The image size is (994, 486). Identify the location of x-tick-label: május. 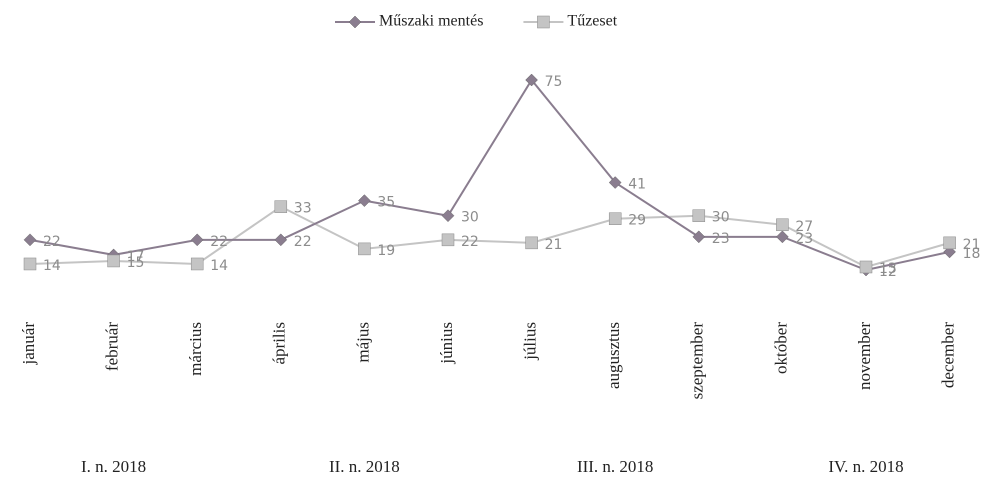
(362, 342).